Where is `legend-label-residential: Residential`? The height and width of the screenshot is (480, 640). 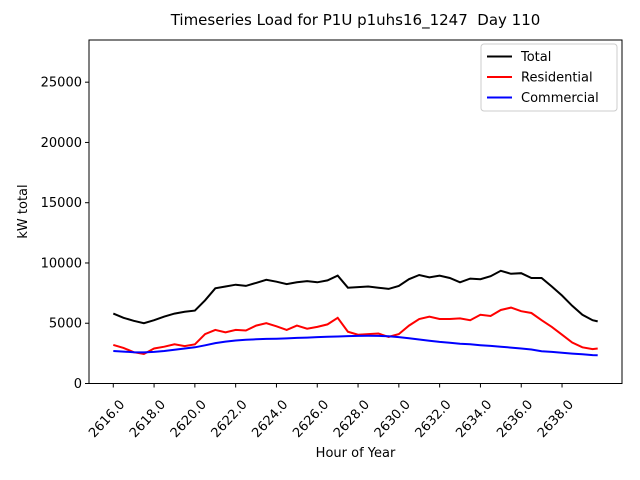
legend-label-residential: Residential is located at coordinates (557, 78).